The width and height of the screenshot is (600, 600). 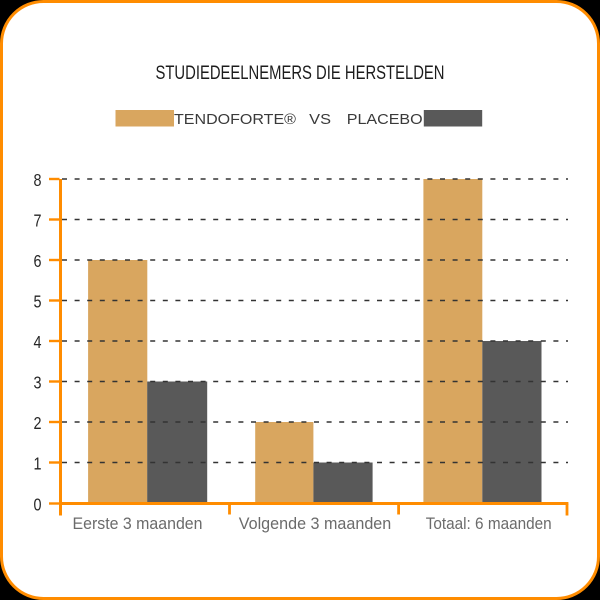 What do you see at coordinates (38, 505) in the screenshot?
I see `svg-text: 0` at bounding box center [38, 505].